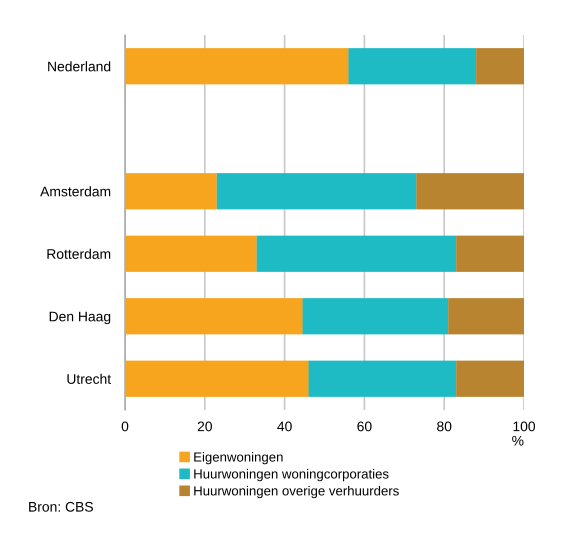  I want to click on x-tick-label: 0, so click(125, 426).